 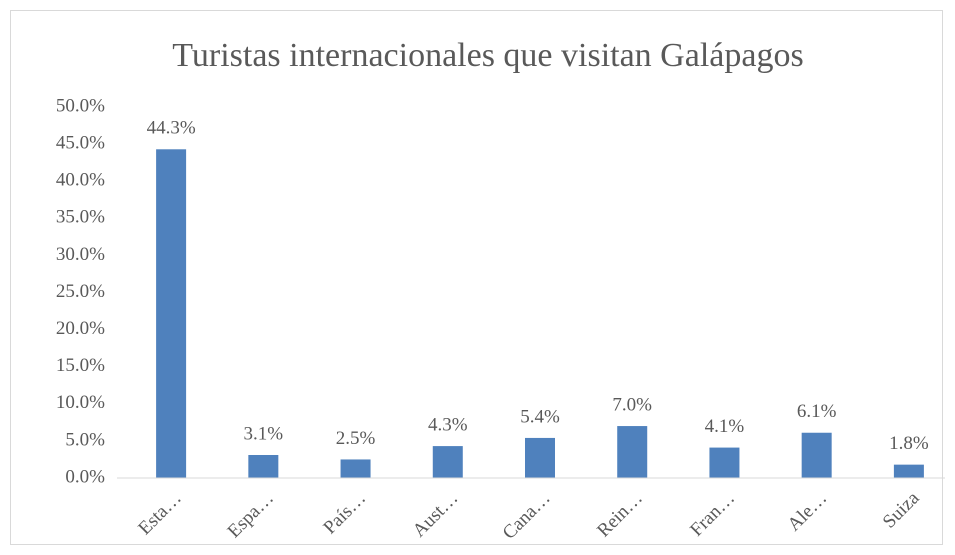 I want to click on y-tick-label: 5.0%, so click(x=85, y=439).